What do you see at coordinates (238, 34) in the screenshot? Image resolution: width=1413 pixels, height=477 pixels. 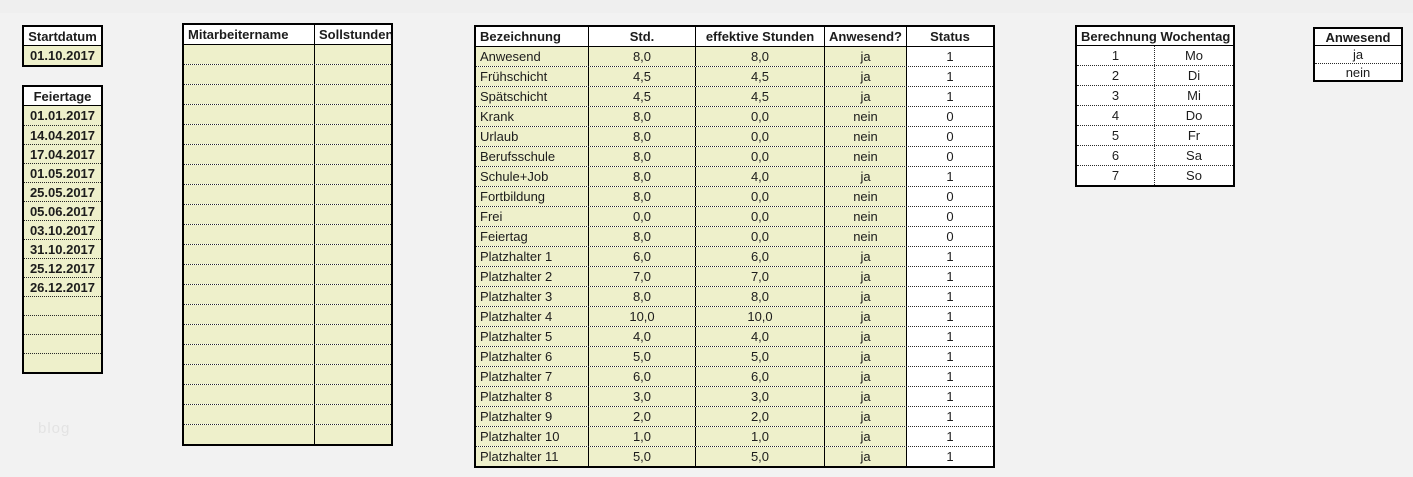 I see `mitarbeitername-header: Mitarbeitername` at bounding box center [238, 34].